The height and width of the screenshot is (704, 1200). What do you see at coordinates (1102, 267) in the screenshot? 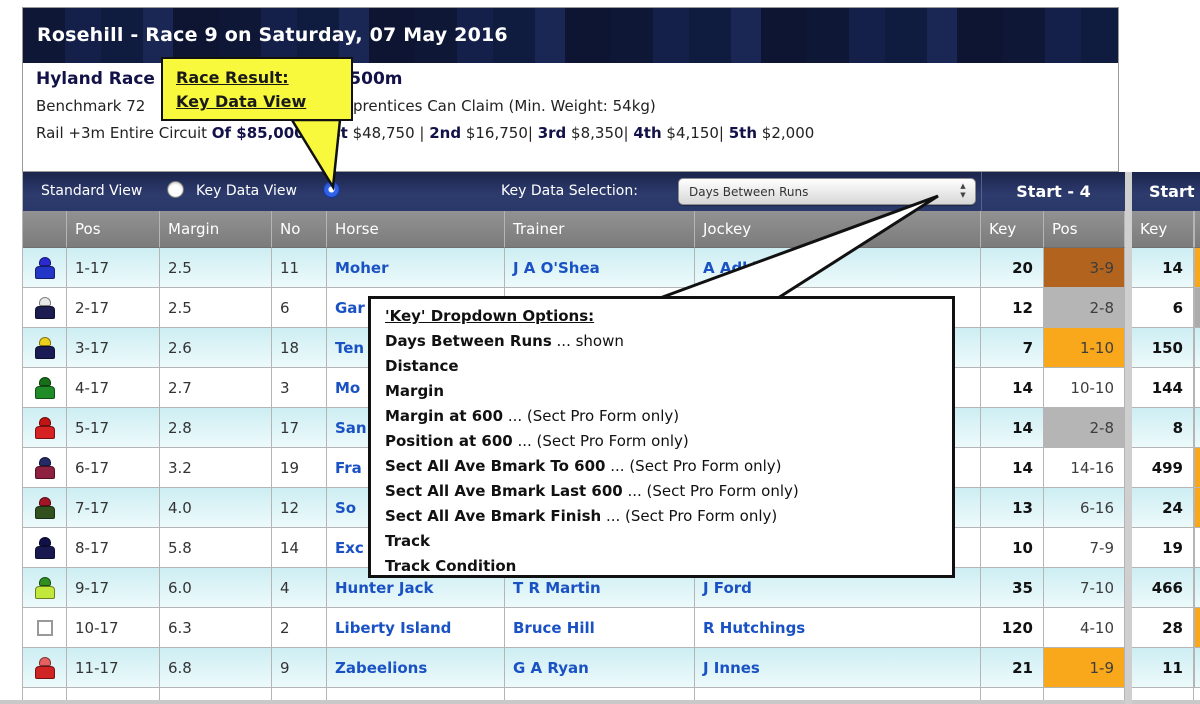
I see `pos-start4-value: 3-9` at bounding box center [1102, 267].